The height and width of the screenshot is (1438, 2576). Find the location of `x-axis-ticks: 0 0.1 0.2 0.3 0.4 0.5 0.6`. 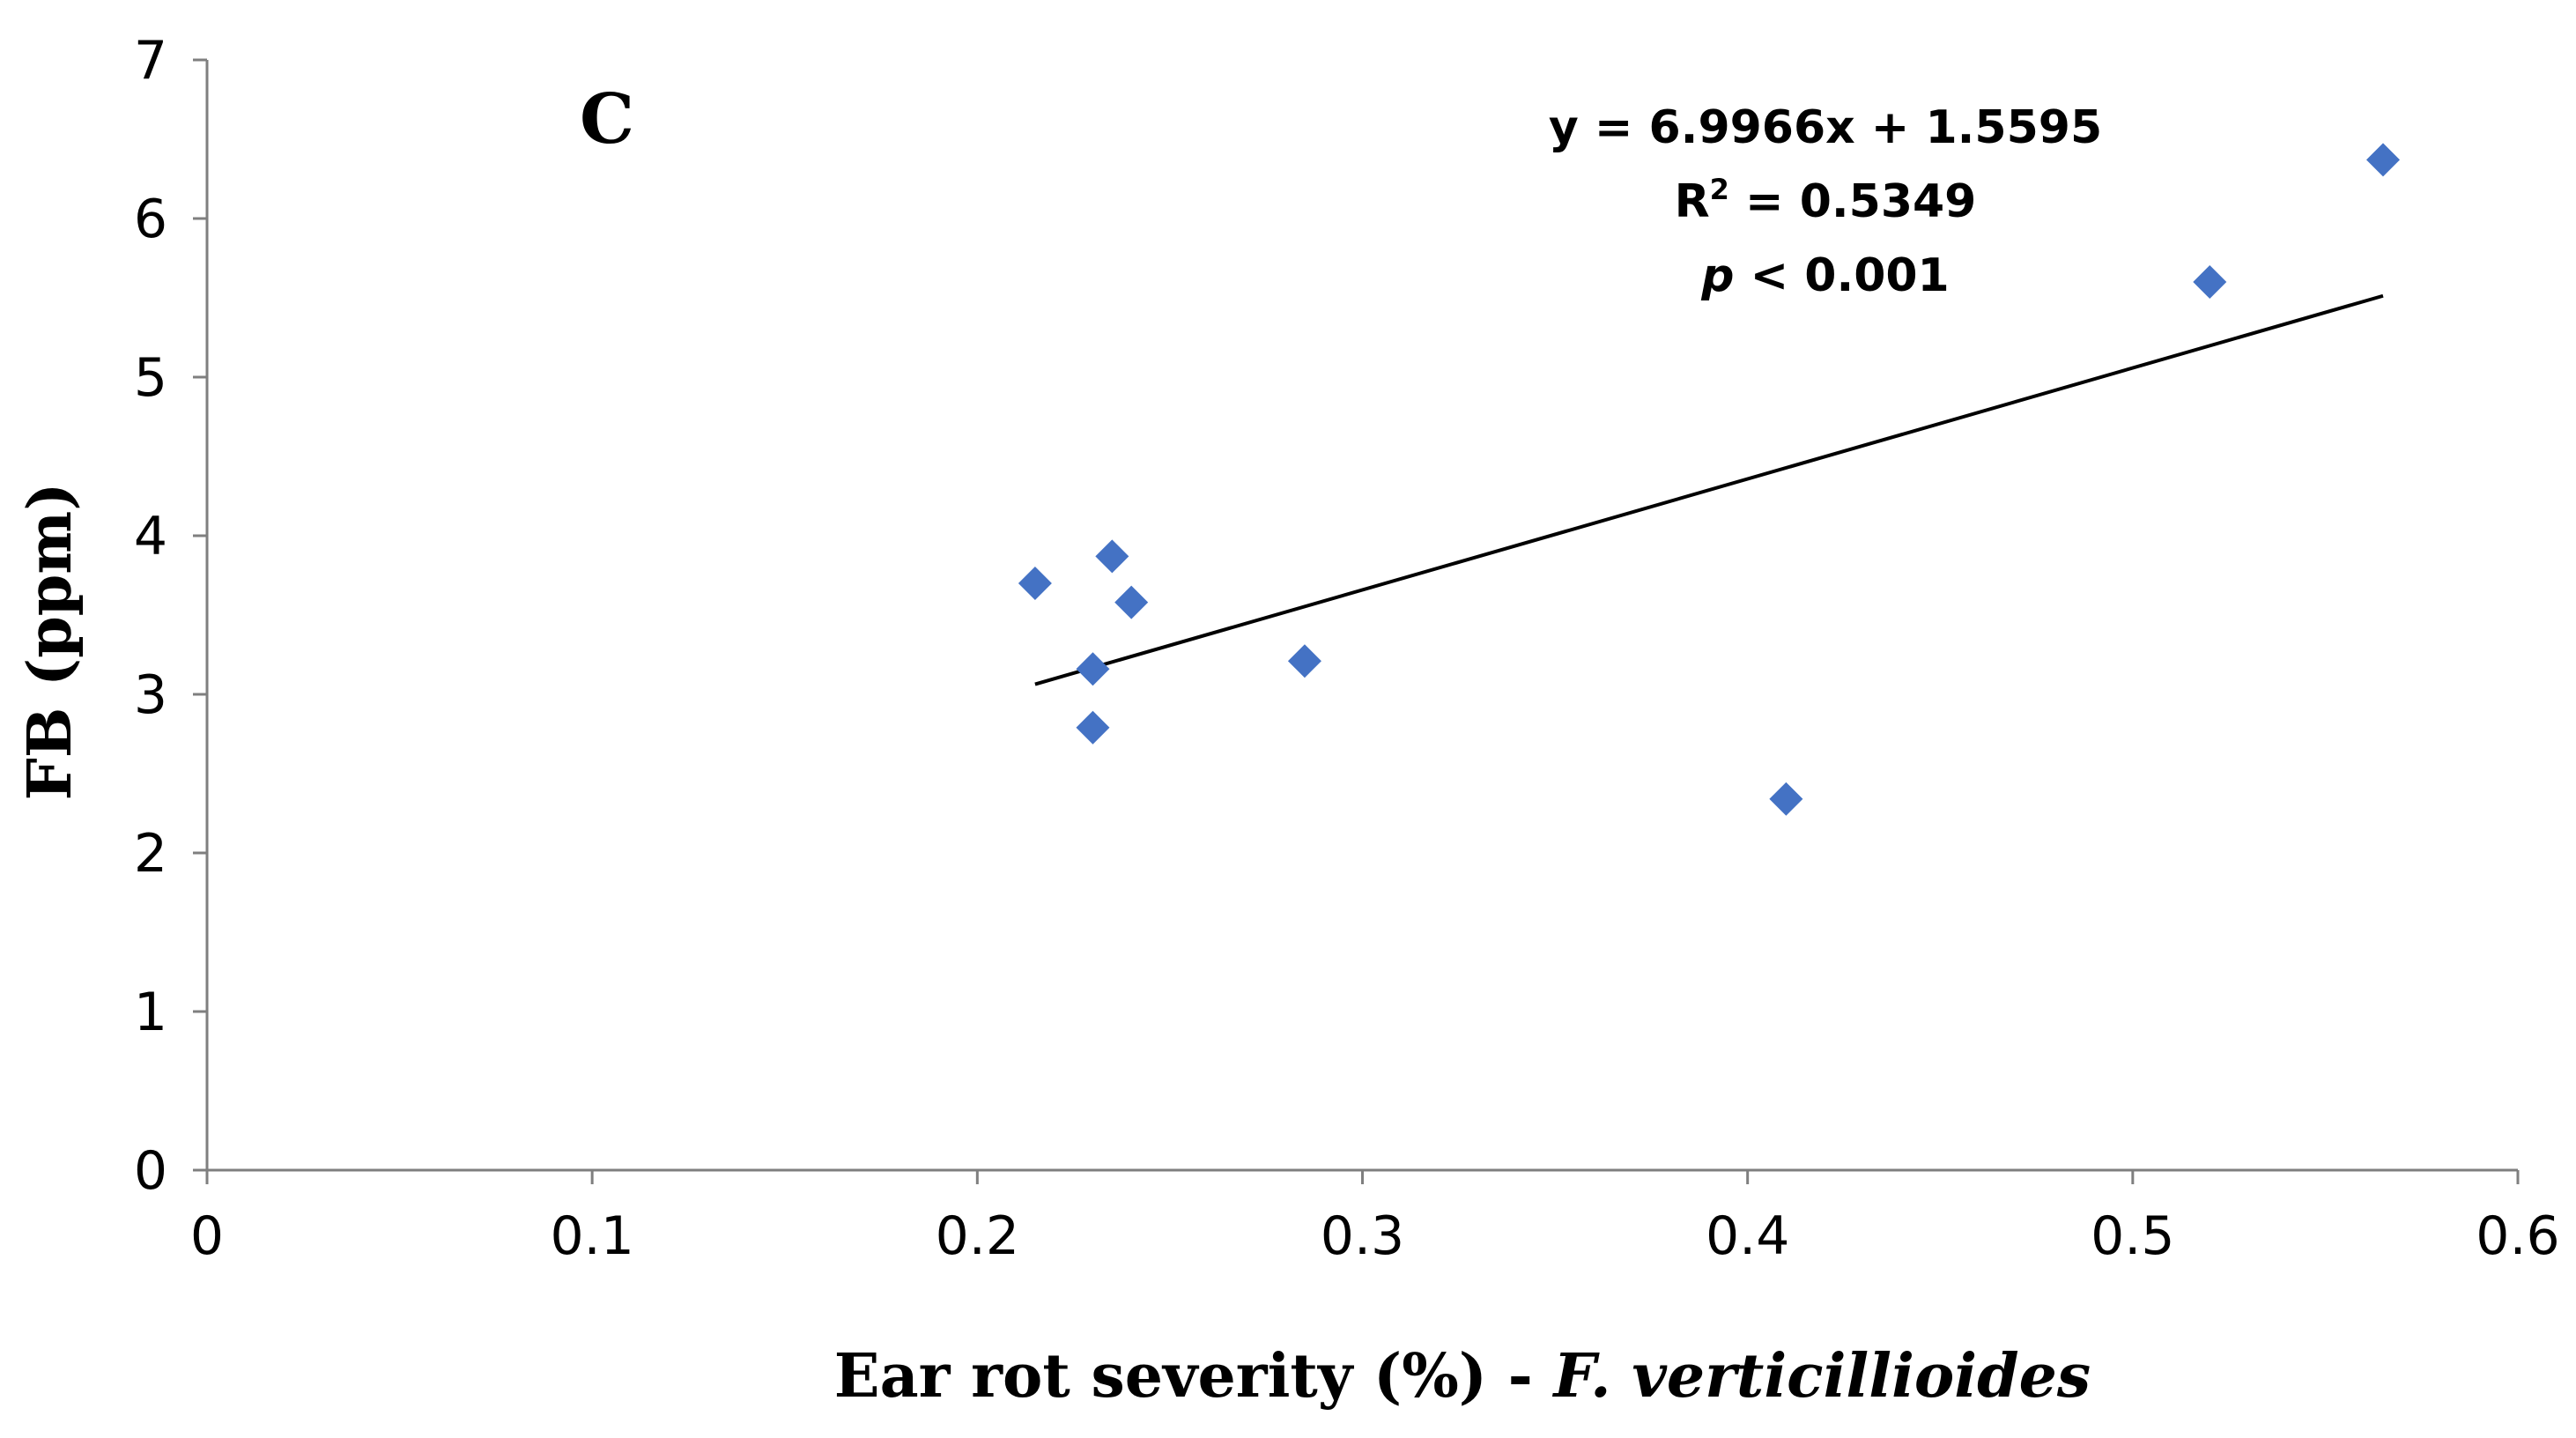

x-axis-ticks: 0 0.1 0.2 0.3 0.4 0.5 0.6 is located at coordinates (1375, 1218).